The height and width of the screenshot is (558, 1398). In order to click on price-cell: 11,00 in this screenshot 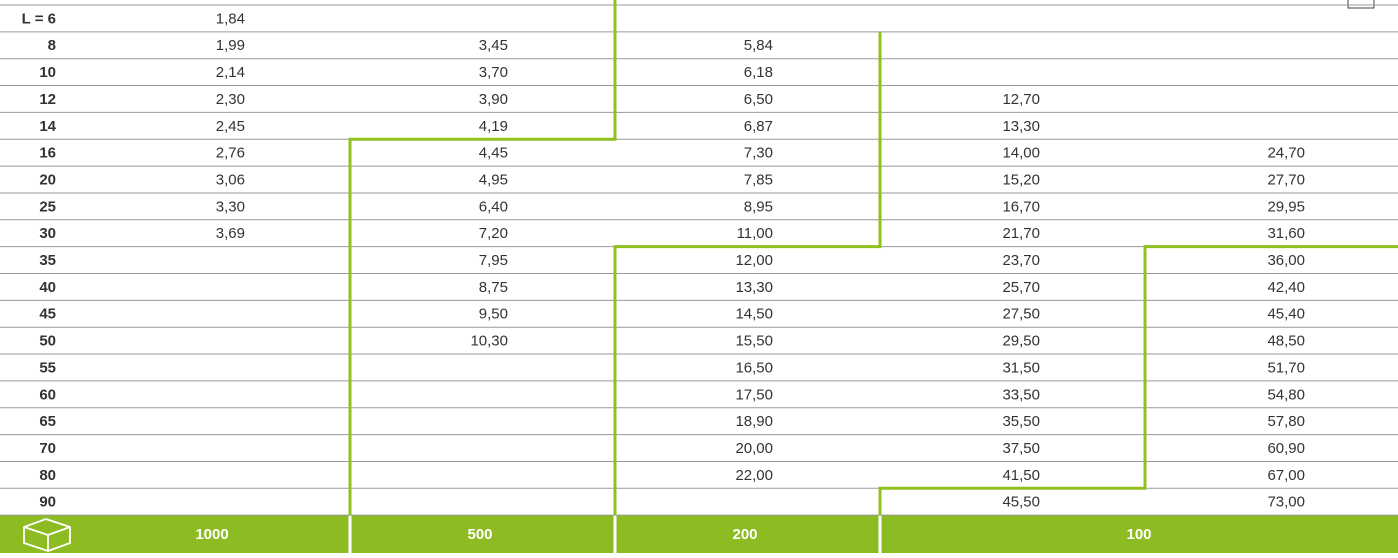, I will do `click(755, 233)`.